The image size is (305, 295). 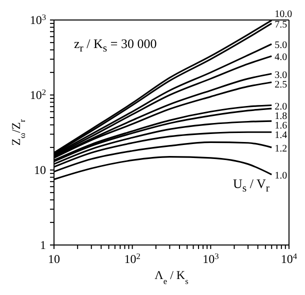 I want to click on series-label: 10.0, so click(x=283, y=14).